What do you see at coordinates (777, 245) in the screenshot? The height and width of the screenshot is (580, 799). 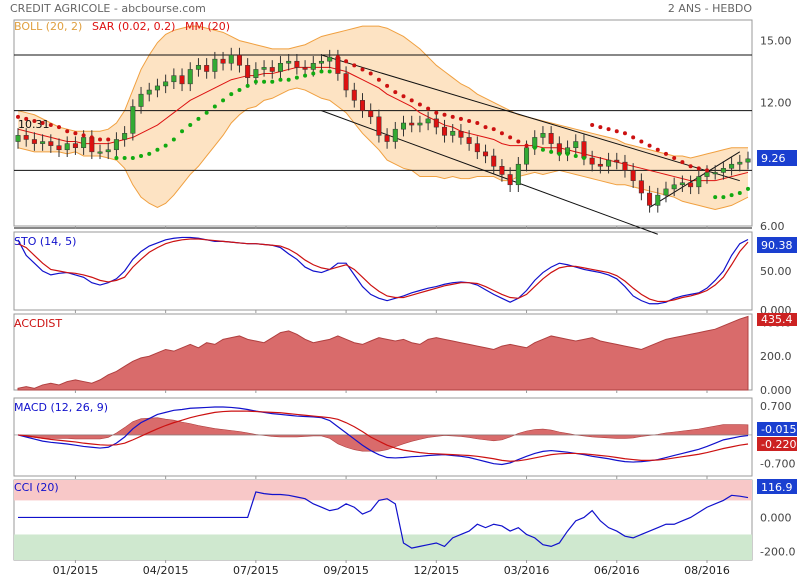 I see `sto-last-badge: 90.38` at bounding box center [777, 245].